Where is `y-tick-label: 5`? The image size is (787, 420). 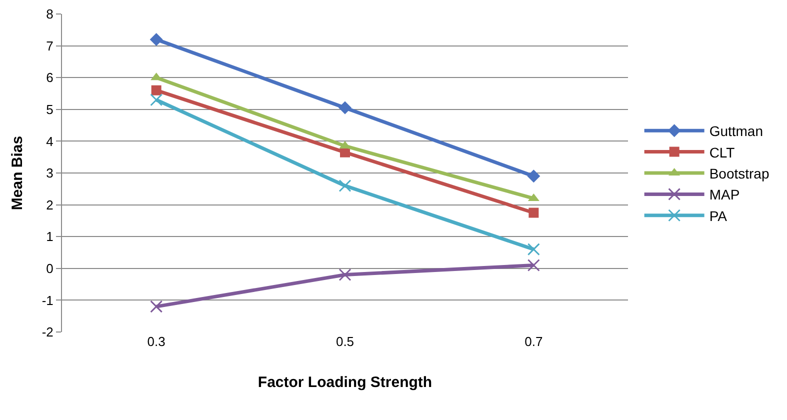 y-tick-label: 5 is located at coordinates (50, 109).